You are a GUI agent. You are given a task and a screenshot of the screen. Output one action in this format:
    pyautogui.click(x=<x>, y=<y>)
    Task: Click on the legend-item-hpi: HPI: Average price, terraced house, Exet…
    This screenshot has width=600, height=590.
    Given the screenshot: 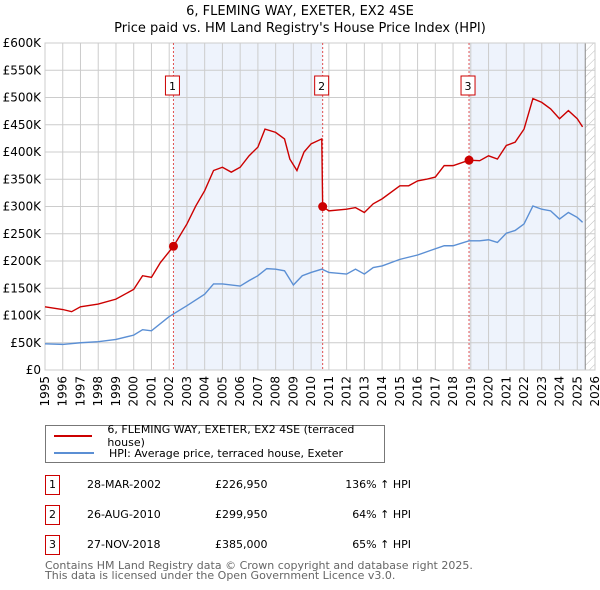 What is the action you would take?
    pyautogui.click(x=198, y=453)
    